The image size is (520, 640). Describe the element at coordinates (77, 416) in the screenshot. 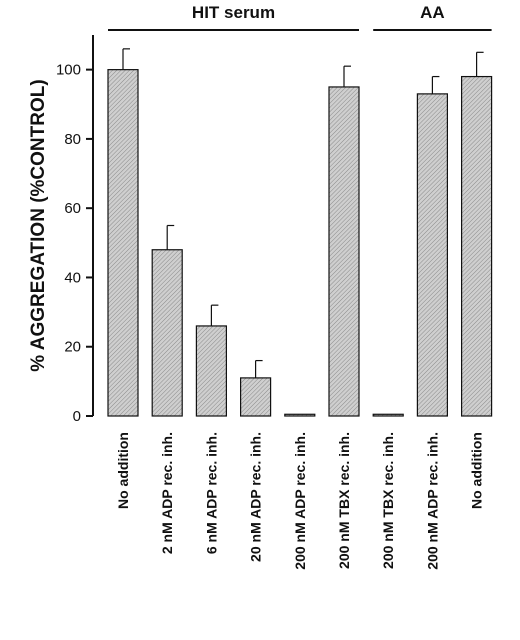

I see `y-tick-label: 0` at that location.